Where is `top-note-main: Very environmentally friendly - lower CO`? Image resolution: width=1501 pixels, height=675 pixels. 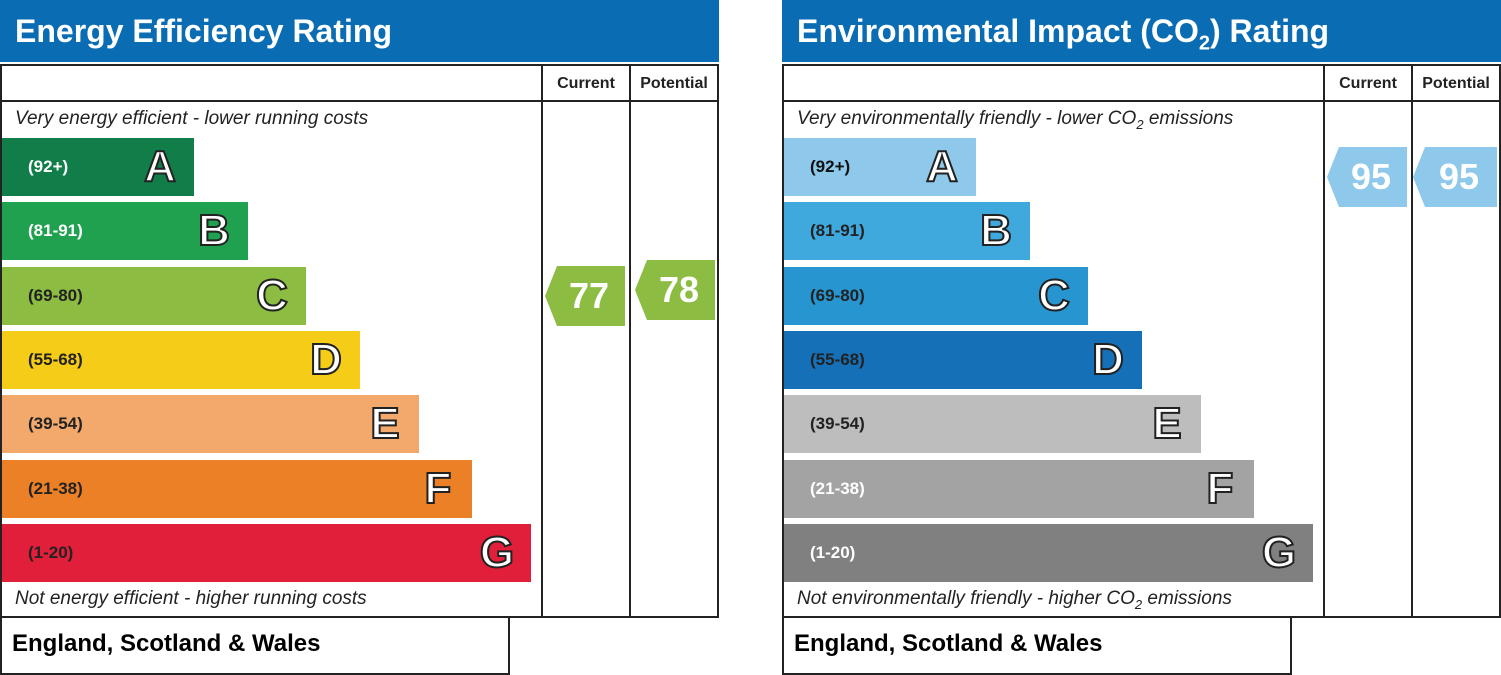
top-note-main: Very environmentally friendly - lower CO is located at coordinates (967, 118).